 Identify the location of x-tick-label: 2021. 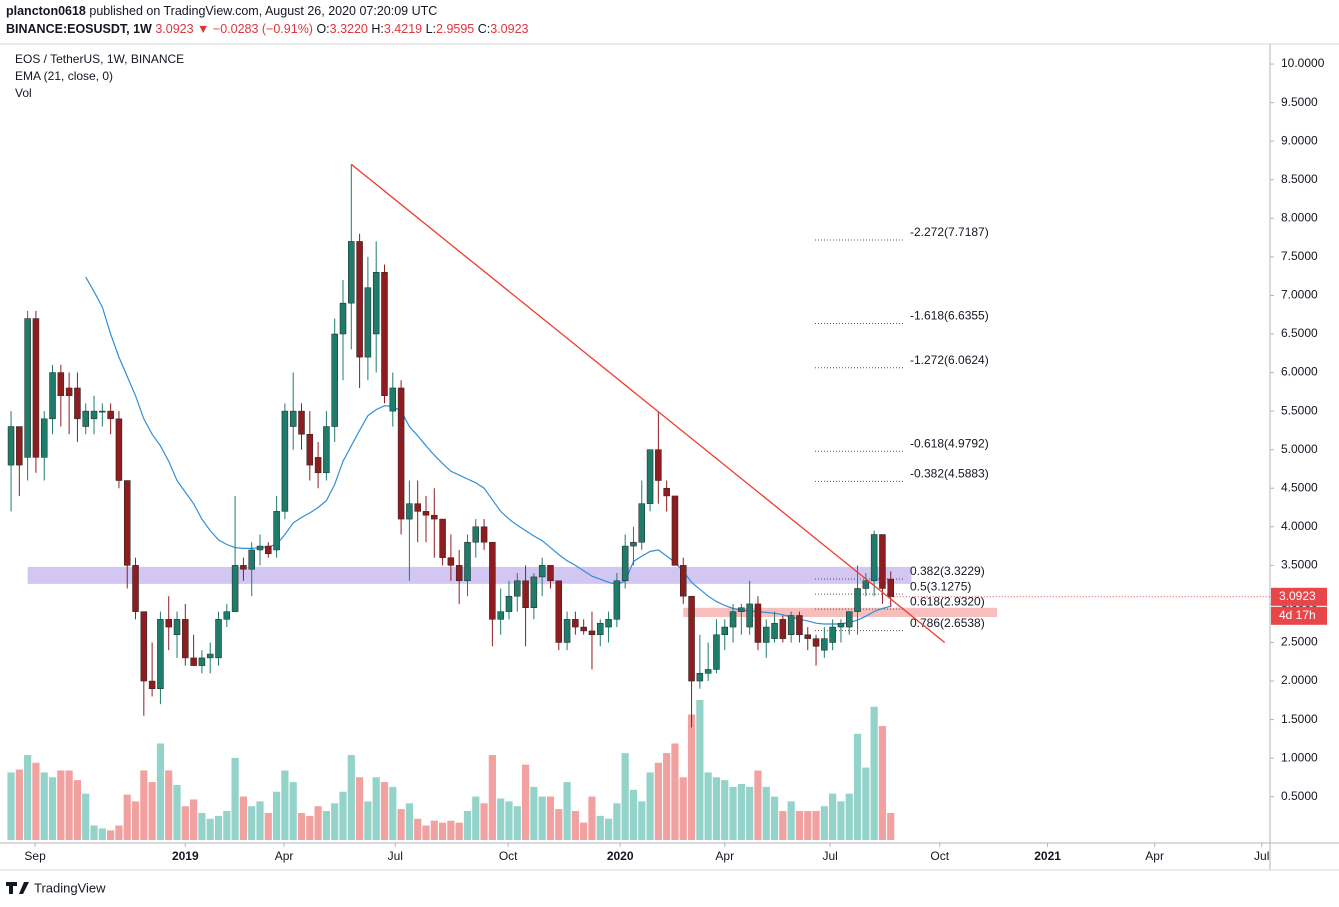
(1047, 856).